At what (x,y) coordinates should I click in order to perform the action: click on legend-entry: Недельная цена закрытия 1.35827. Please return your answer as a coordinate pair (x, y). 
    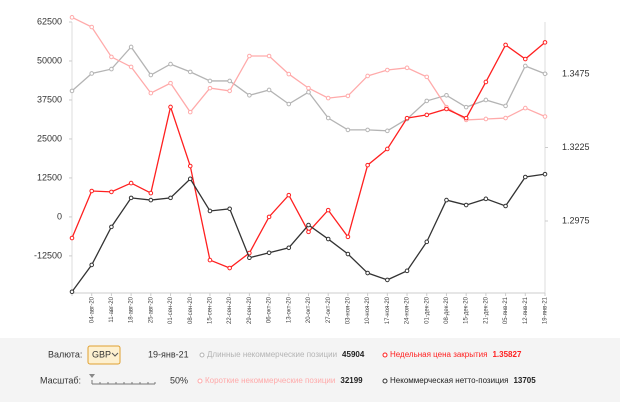
    Looking at the image, I should click on (456, 354).